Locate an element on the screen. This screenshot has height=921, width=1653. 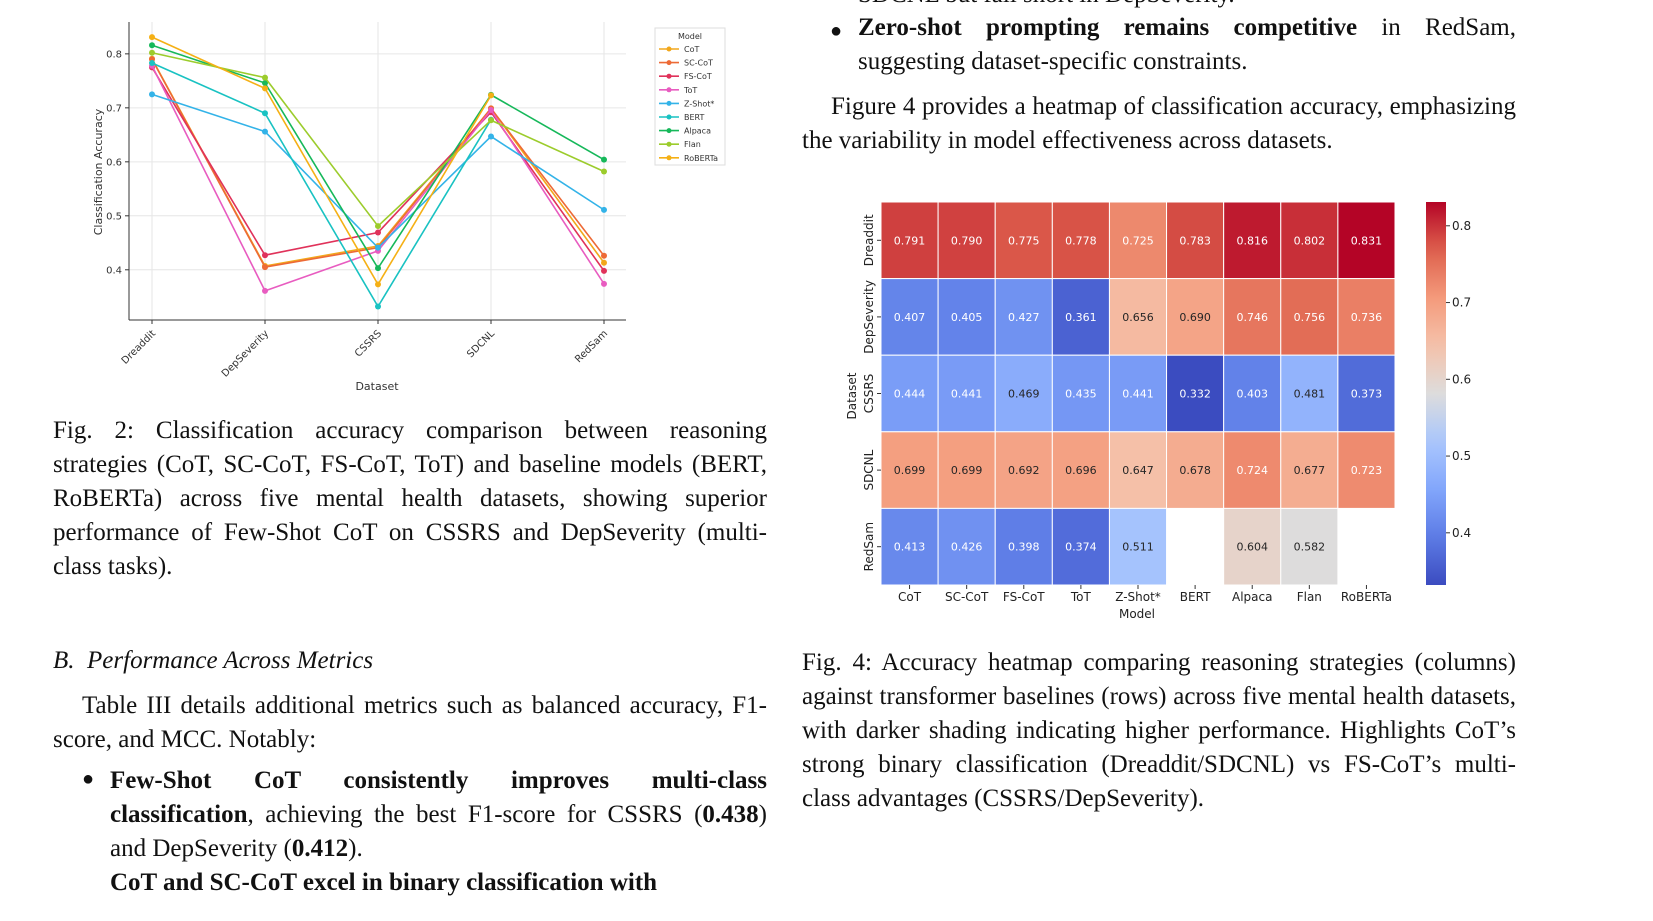
row-label: RedSam is located at coordinates (869, 546).